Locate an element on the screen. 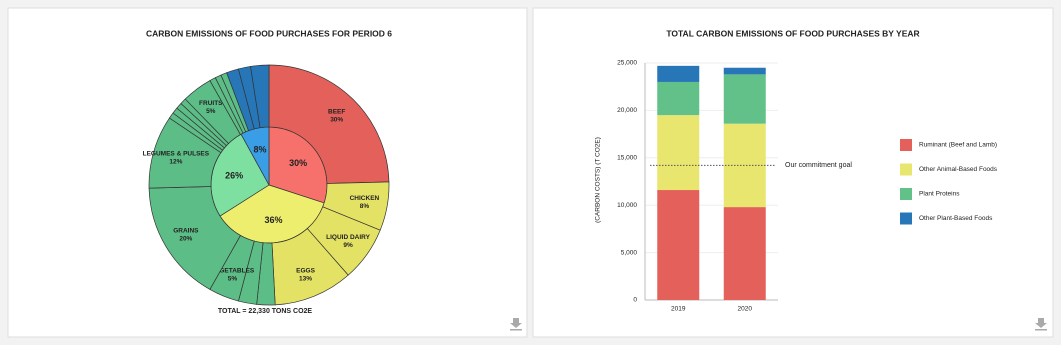  slice-label: LIQUID DAIRY is located at coordinates (348, 237).